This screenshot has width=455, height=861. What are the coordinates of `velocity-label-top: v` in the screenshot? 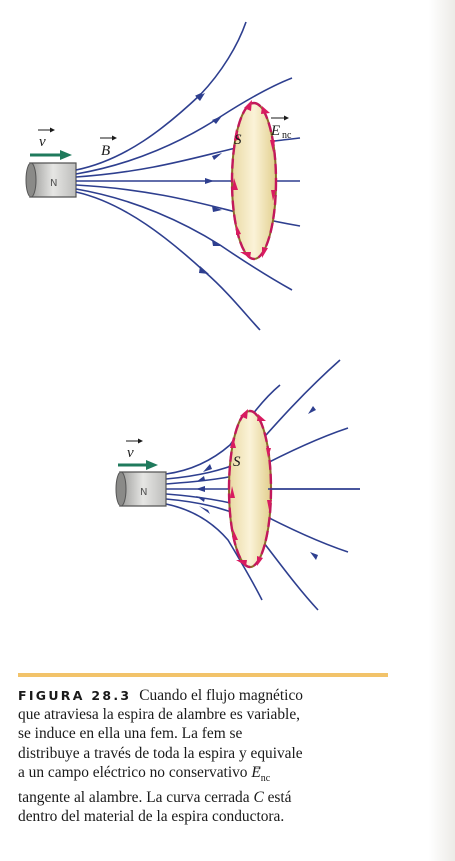 It's located at (42, 142).